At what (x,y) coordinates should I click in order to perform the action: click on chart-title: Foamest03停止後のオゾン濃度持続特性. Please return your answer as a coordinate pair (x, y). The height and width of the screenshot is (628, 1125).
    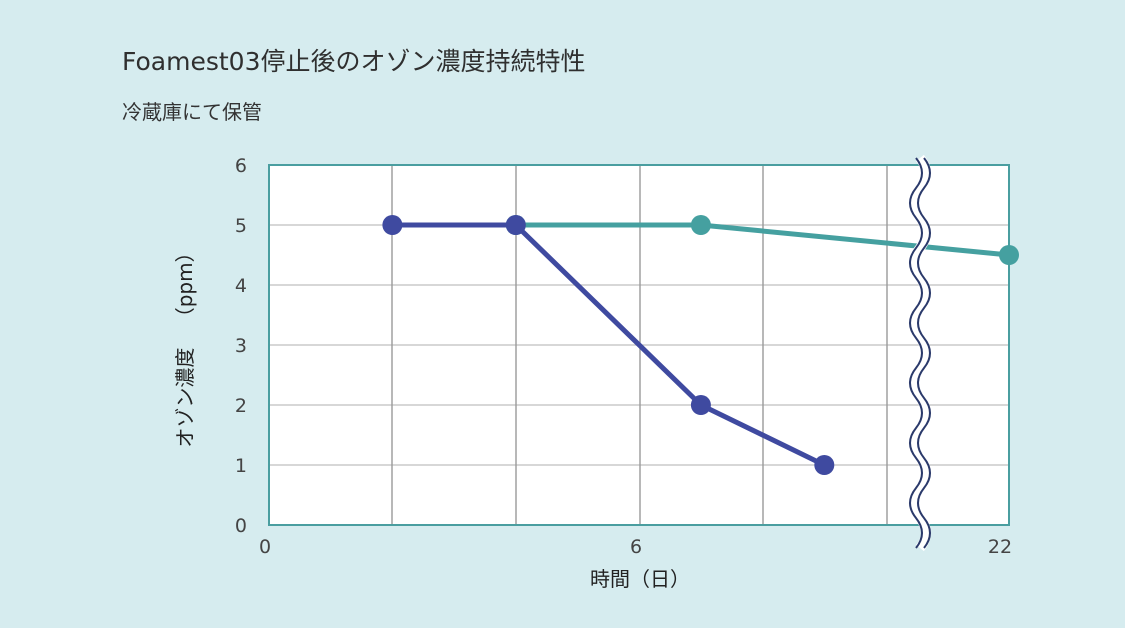
    Looking at the image, I should click on (354, 61).